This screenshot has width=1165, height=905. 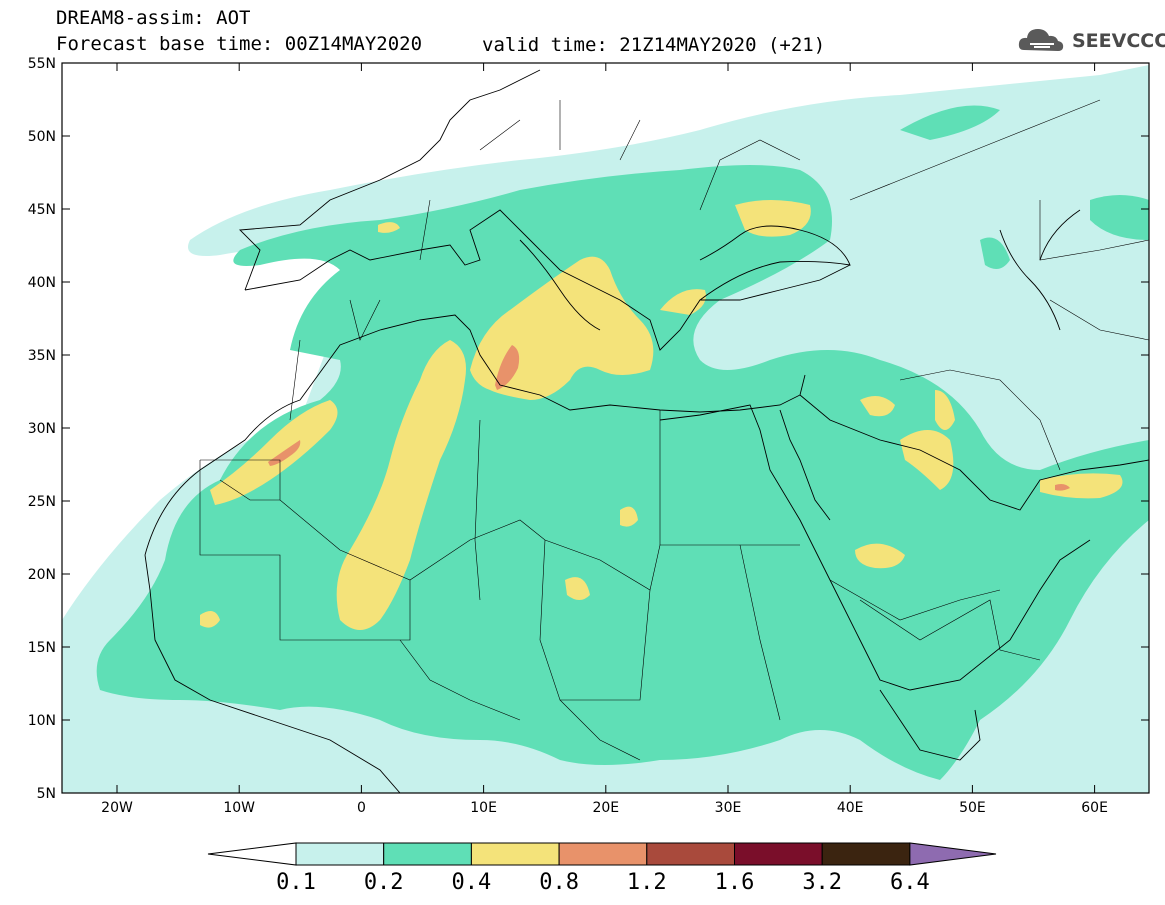 What do you see at coordinates (734, 882) in the screenshot?
I see `colorbar-label: 1.6` at bounding box center [734, 882].